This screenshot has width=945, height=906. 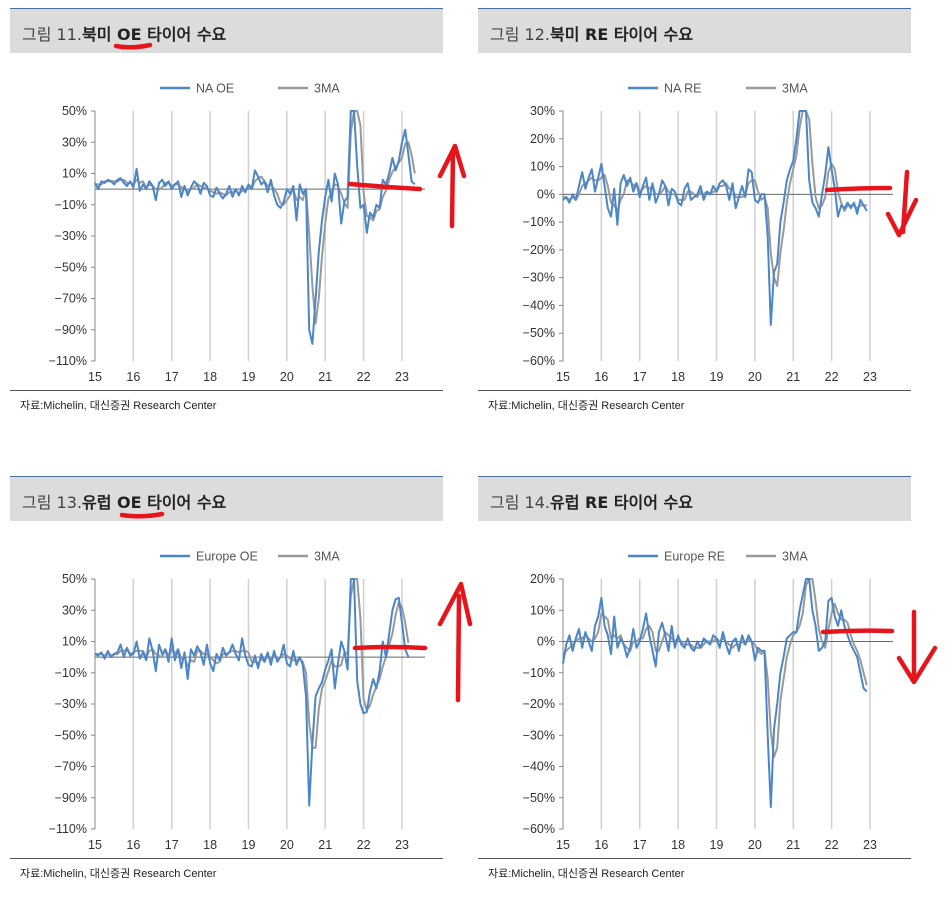 What do you see at coordinates (154, 34) in the screenshot?
I see `figure-title: 북미 OE 타이어 수요` at bounding box center [154, 34].